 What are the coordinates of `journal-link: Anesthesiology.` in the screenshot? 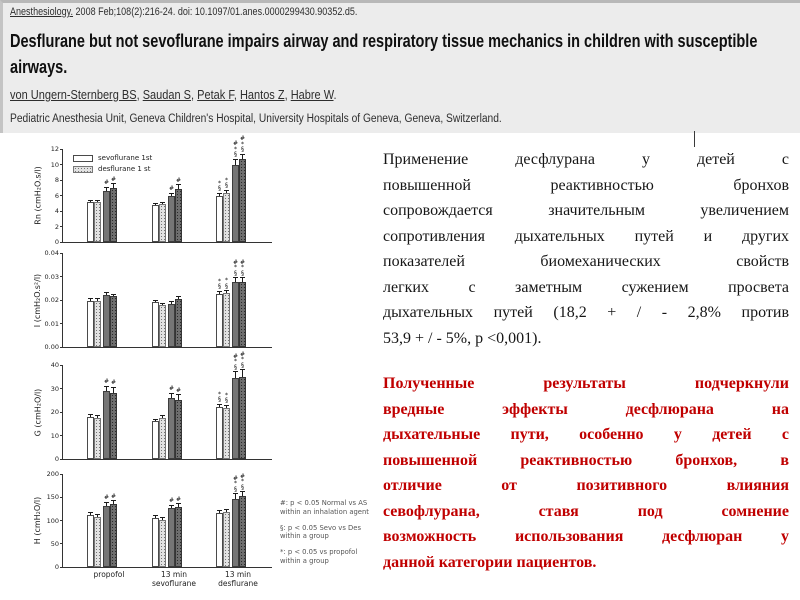 It's located at (42, 12).